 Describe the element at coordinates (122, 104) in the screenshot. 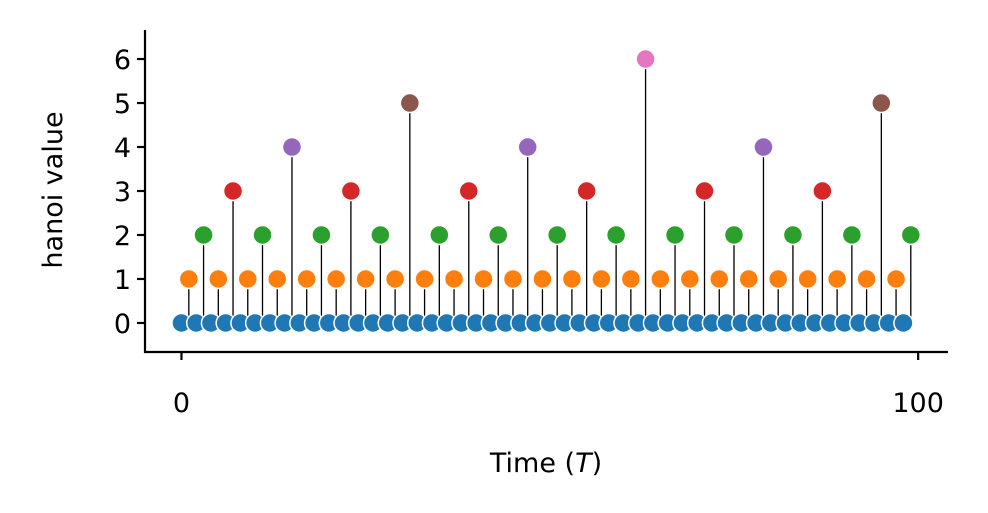

I see `y-tick-label: 5` at that location.